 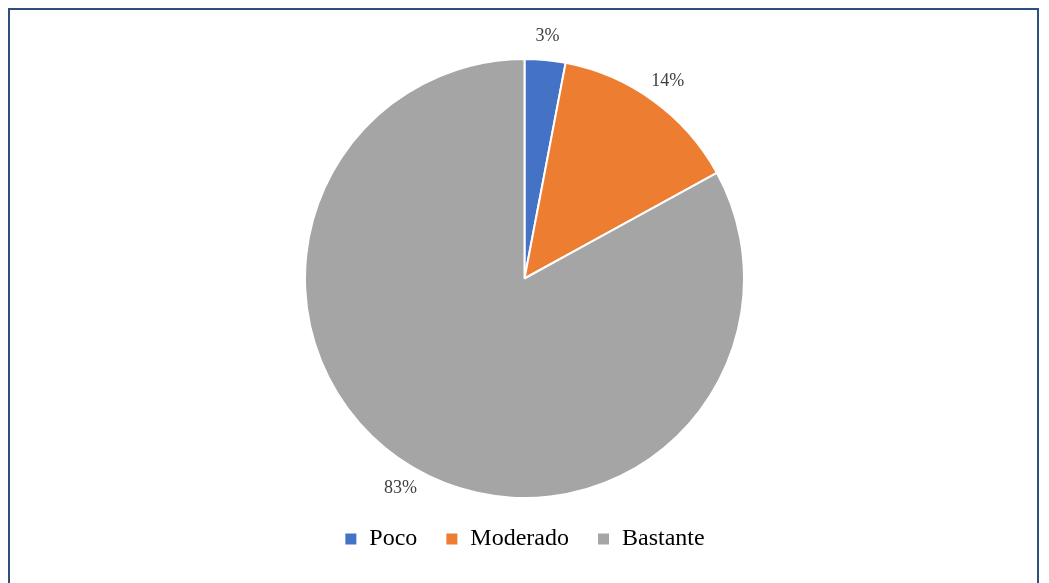 I want to click on data-label: 83%, so click(x=400, y=486).